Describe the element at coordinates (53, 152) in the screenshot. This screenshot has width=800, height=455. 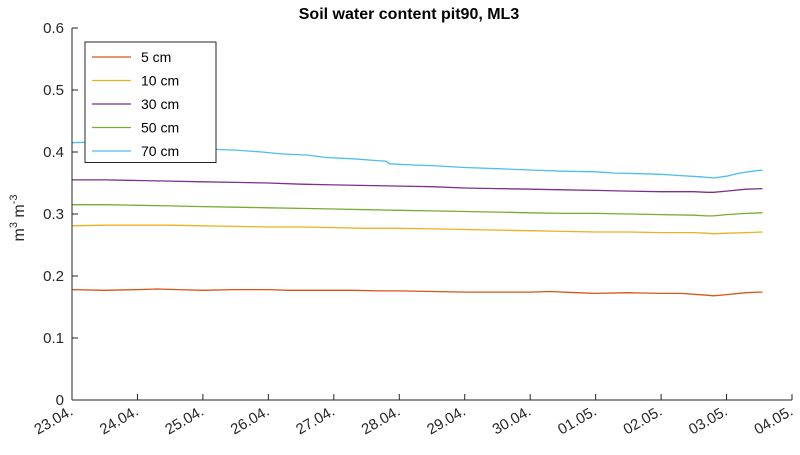
I see `y-tick-label: 0.4` at that location.